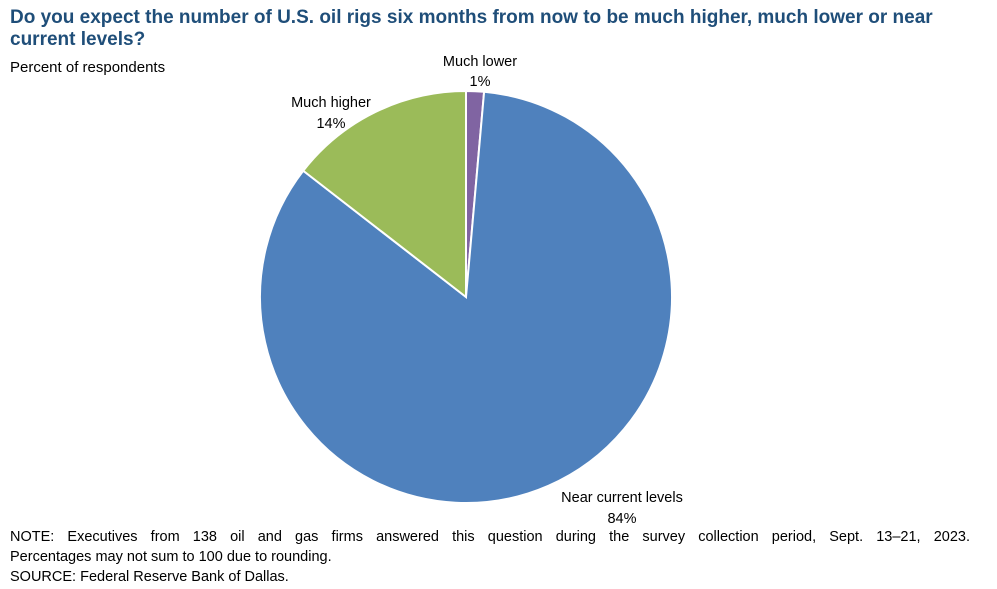 The image size is (997, 589). Describe the element at coordinates (149, 577) in the screenshot. I see `source-text: SOURCE: Federal Reserve Bank of Dallas.` at that location.